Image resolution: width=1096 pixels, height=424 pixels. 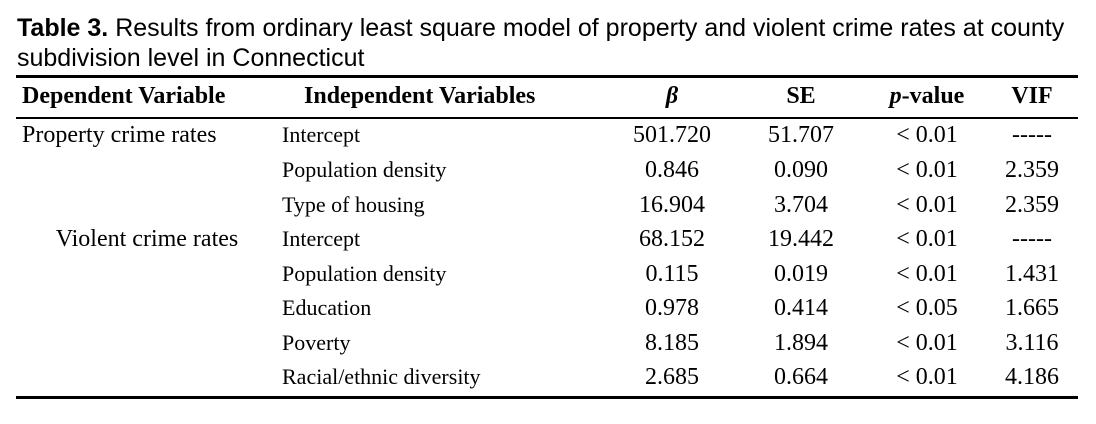 I want to click on table-header-rule, so click(x=547, y=118).